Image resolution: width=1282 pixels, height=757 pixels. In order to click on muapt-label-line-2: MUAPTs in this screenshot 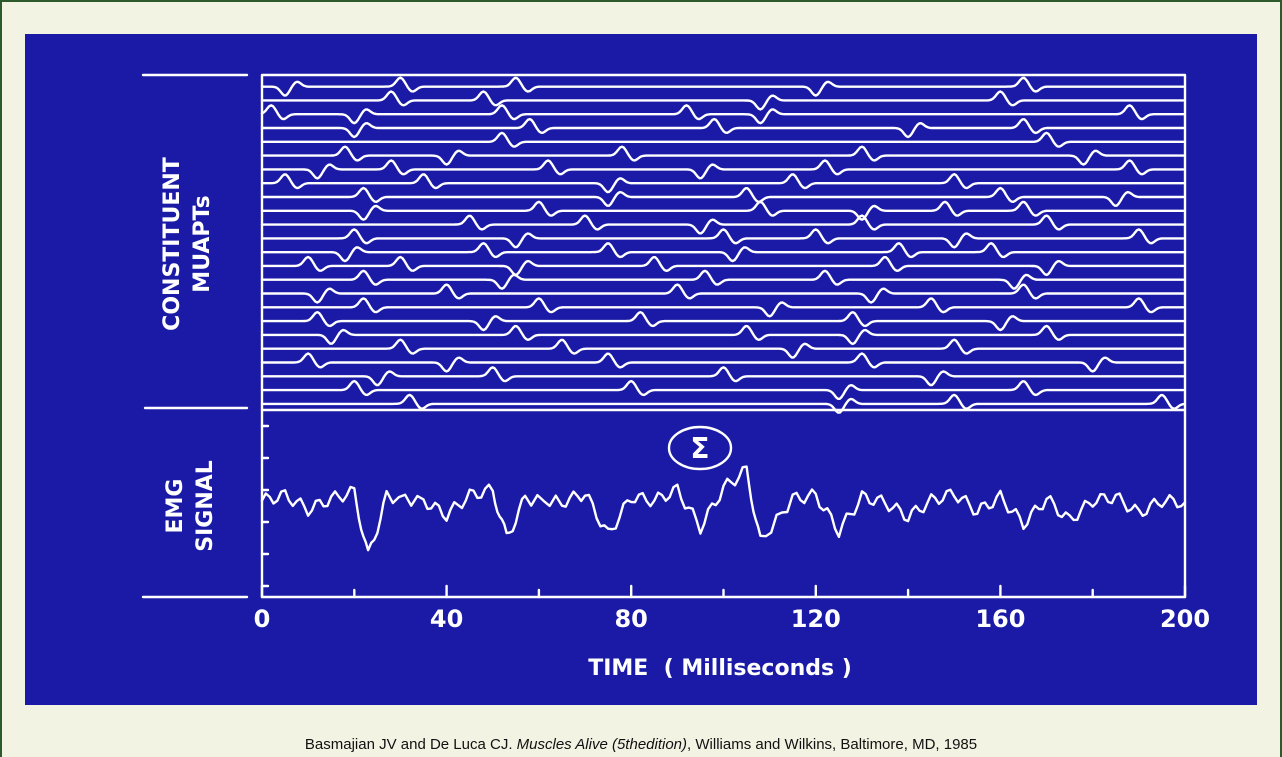, I will do `click(202, 243)`.